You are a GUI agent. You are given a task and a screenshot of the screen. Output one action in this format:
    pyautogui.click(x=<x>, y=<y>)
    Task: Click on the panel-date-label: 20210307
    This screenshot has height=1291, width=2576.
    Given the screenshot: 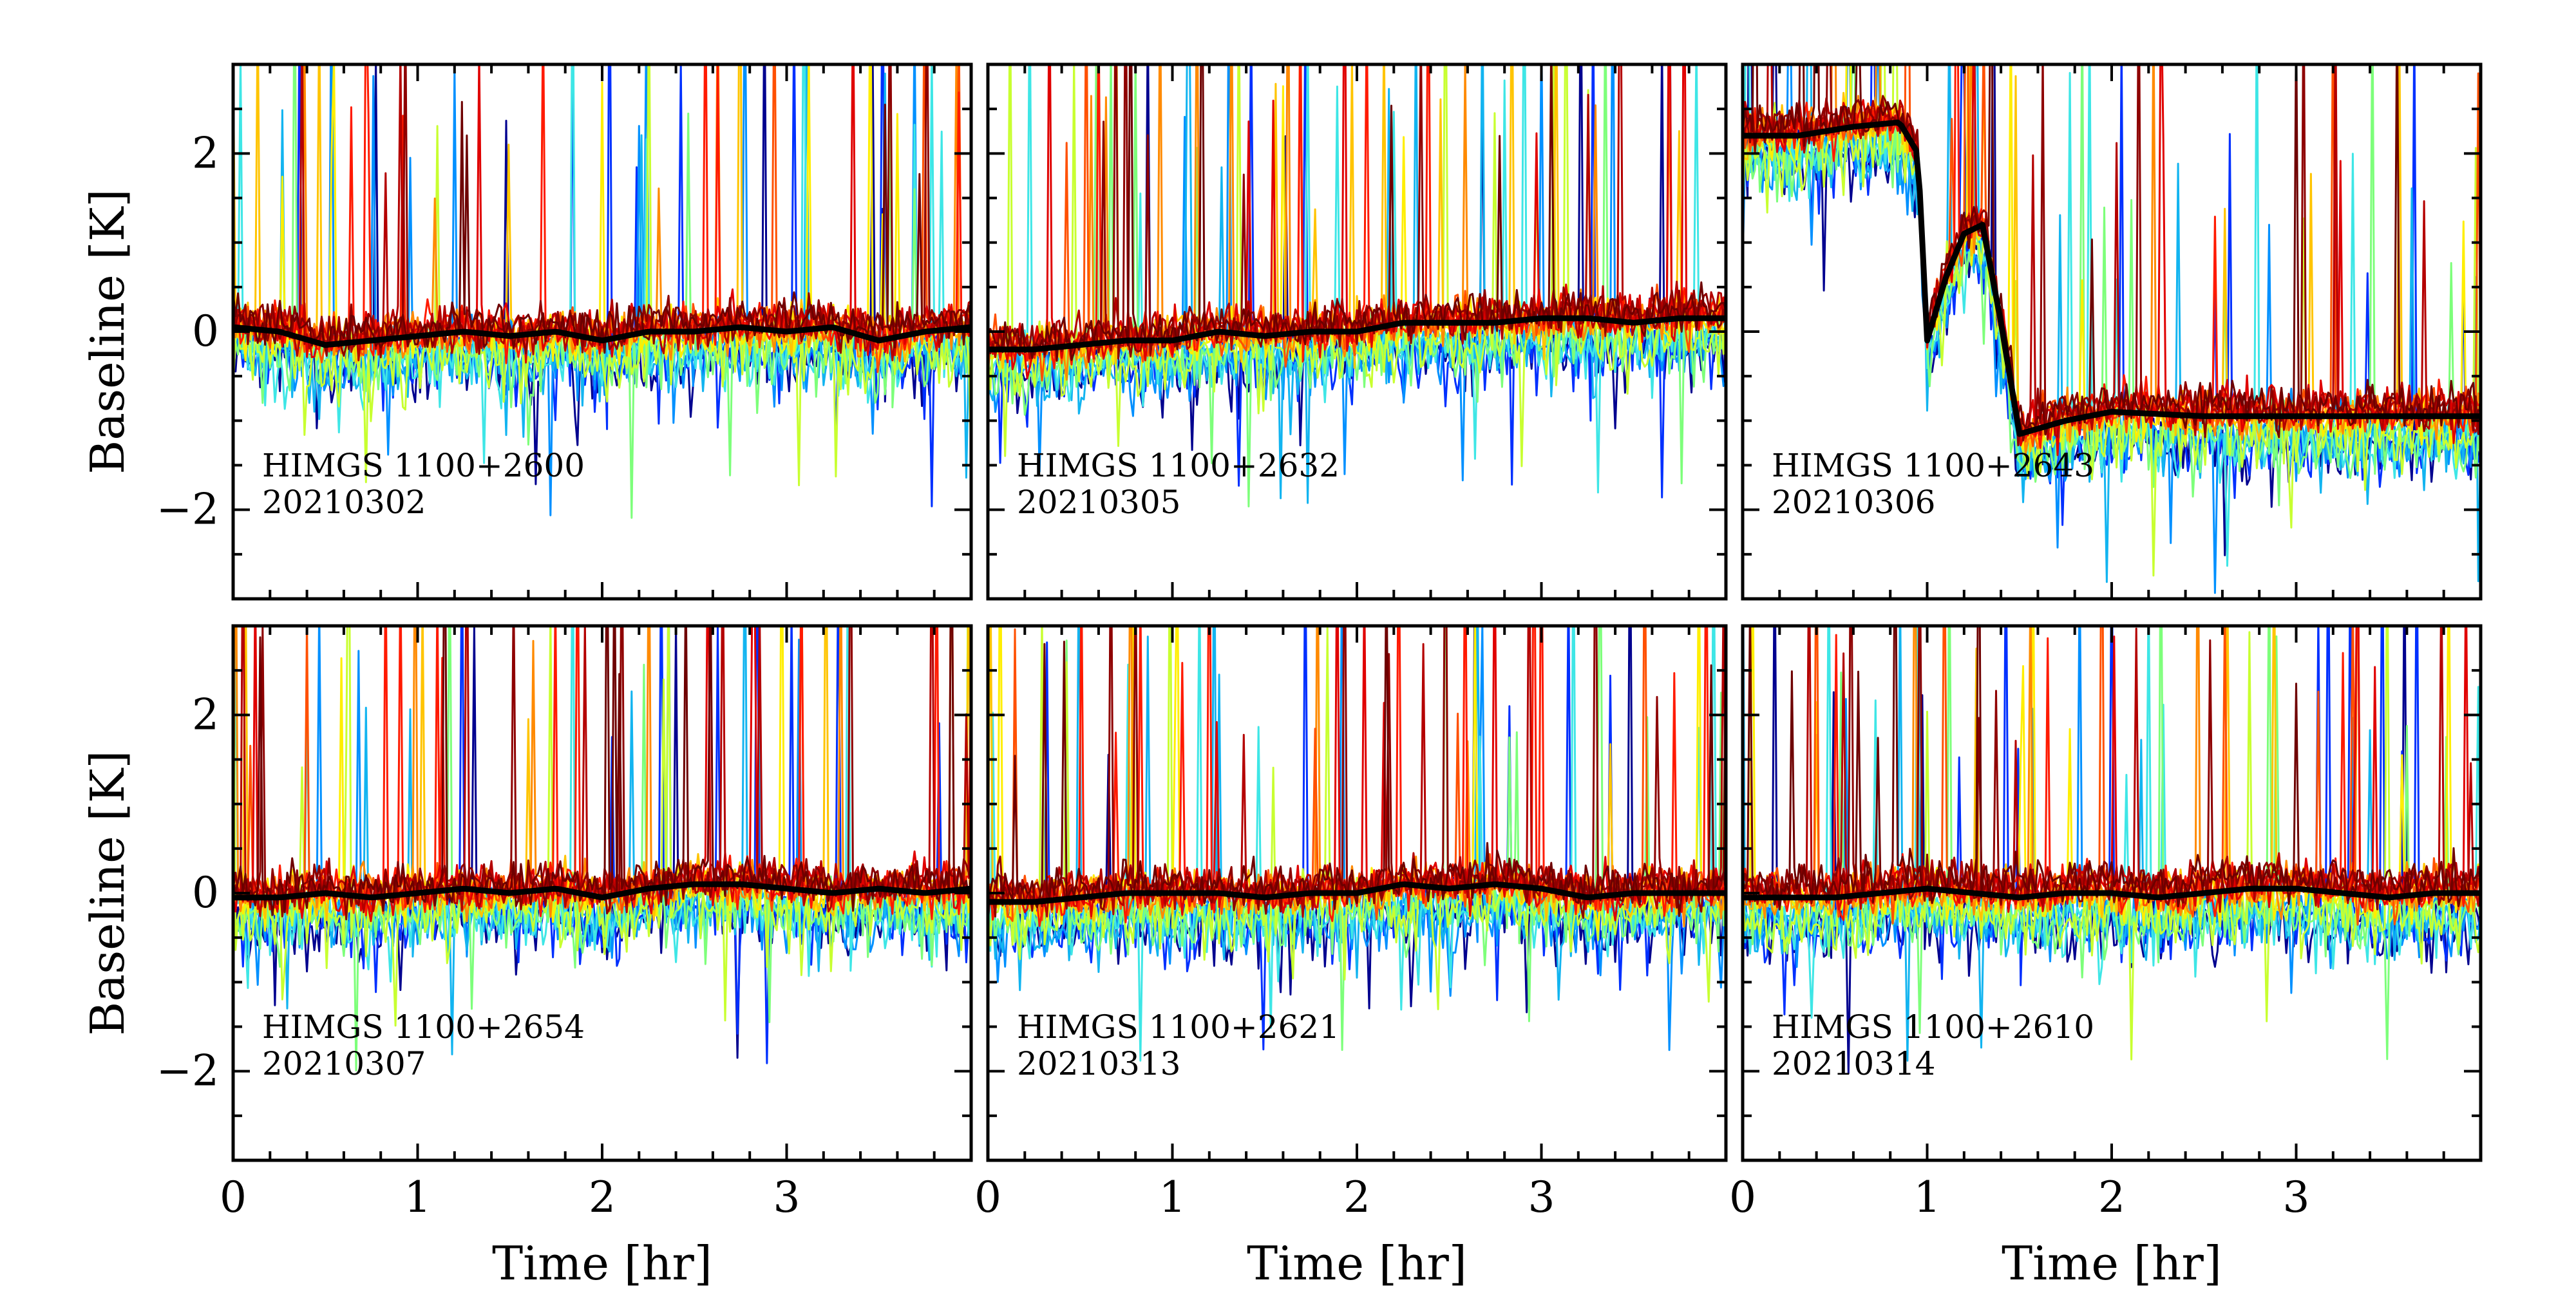 What is the action you would take?
    pyautogui.click(x=344, y=1063)
    